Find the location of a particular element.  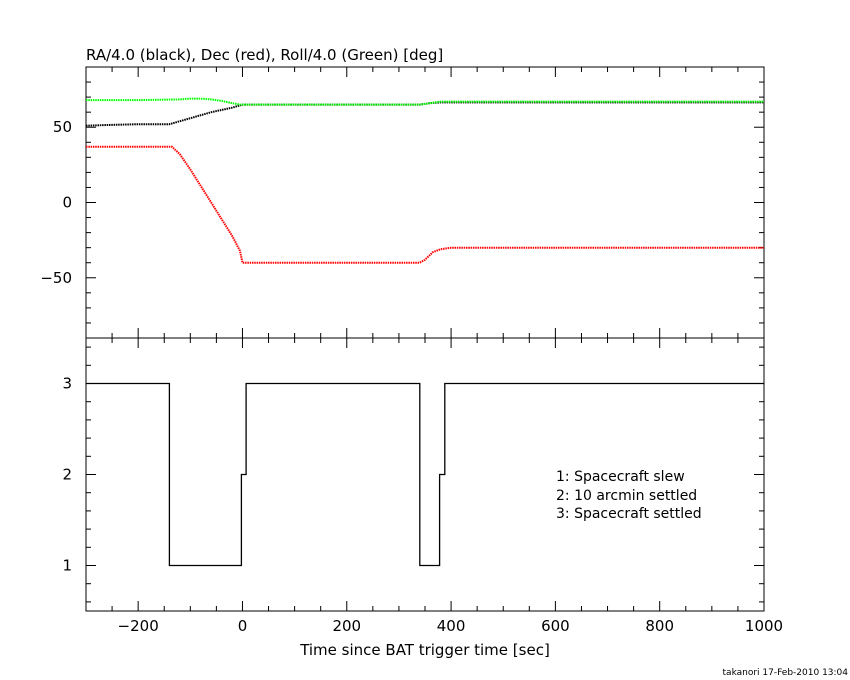

x-tick-label: 400 is located at coordinates (451, 626).